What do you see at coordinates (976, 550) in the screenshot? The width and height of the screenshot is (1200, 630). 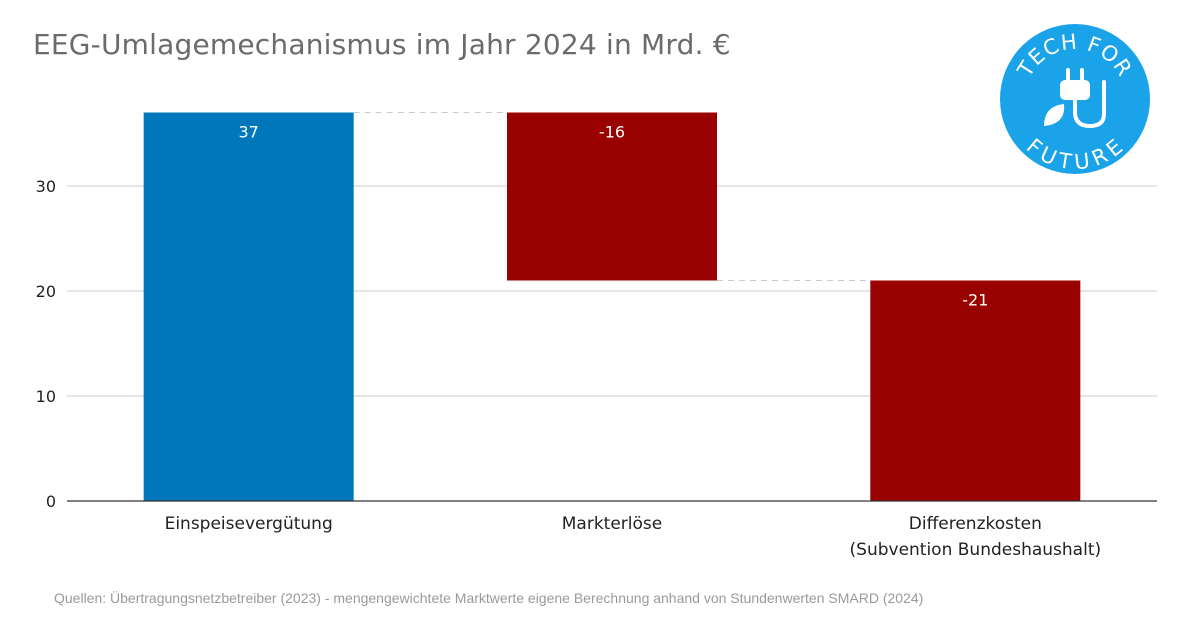 I see `x-tick-label: (Subvention Bundeshaushalt)` at bounding box center [976, 550].